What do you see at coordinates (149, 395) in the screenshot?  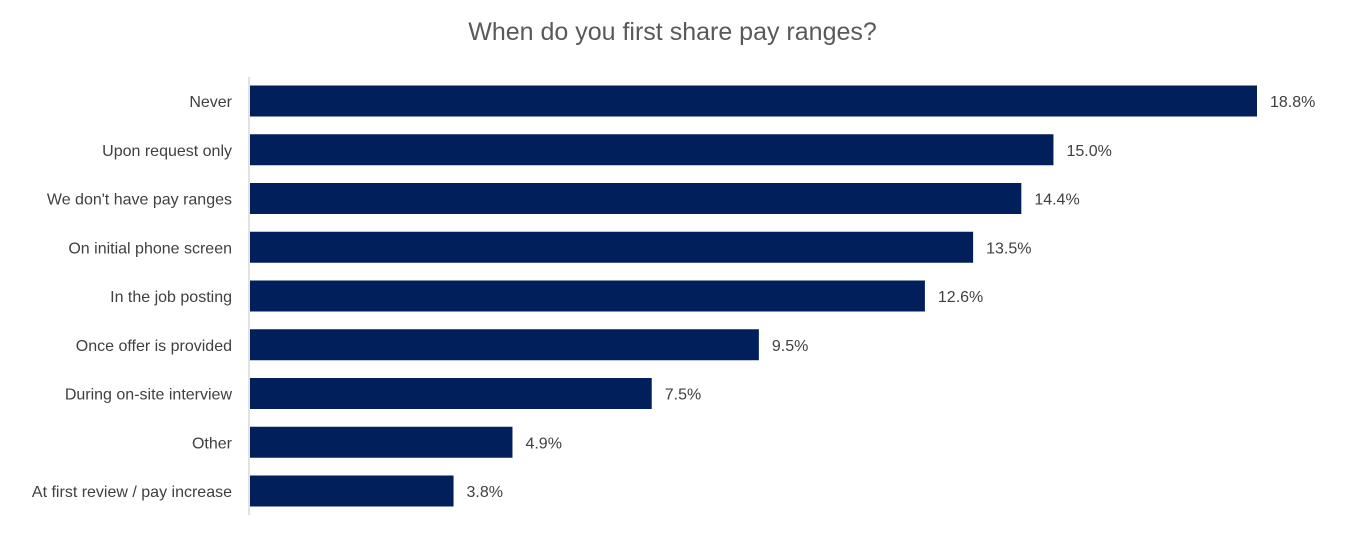 I see `category-label-6: During on-site interview` at bounding box center [149, 395].